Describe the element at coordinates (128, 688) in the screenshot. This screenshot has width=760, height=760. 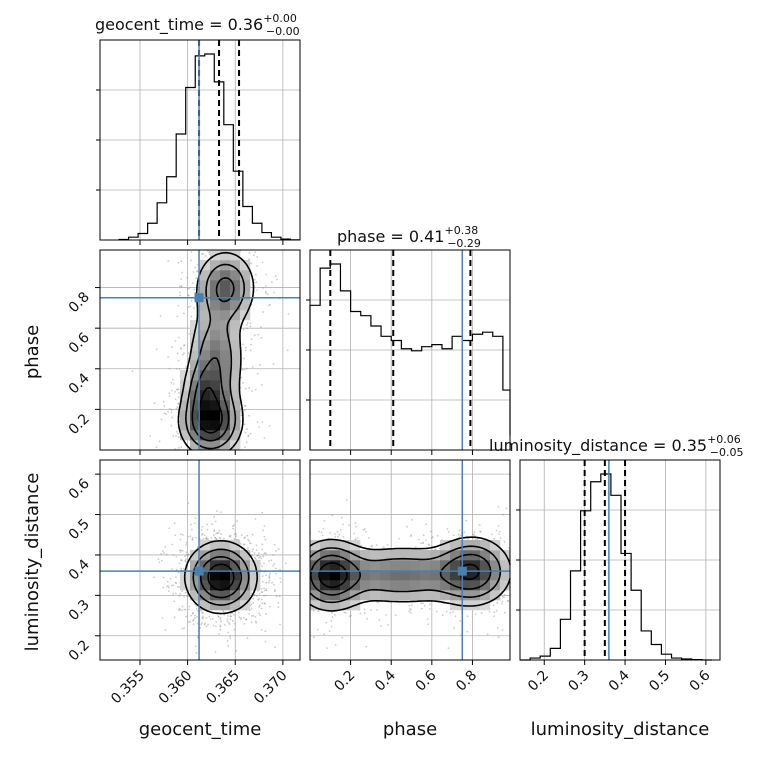
I see `xtick-label-geocent-time-0: 0.355` at that location.